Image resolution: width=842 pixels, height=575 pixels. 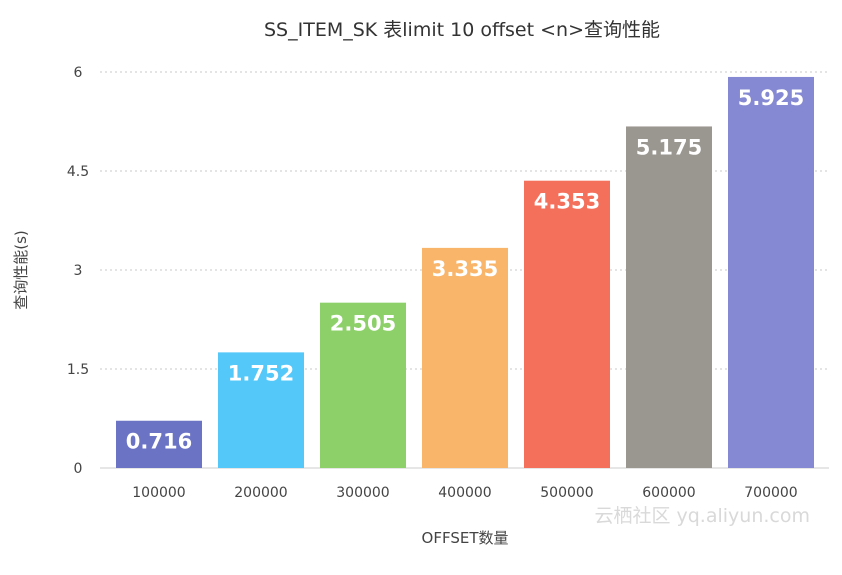 I want to click on x-axis-label: OFFSET数量, so click(x=465, y=538).